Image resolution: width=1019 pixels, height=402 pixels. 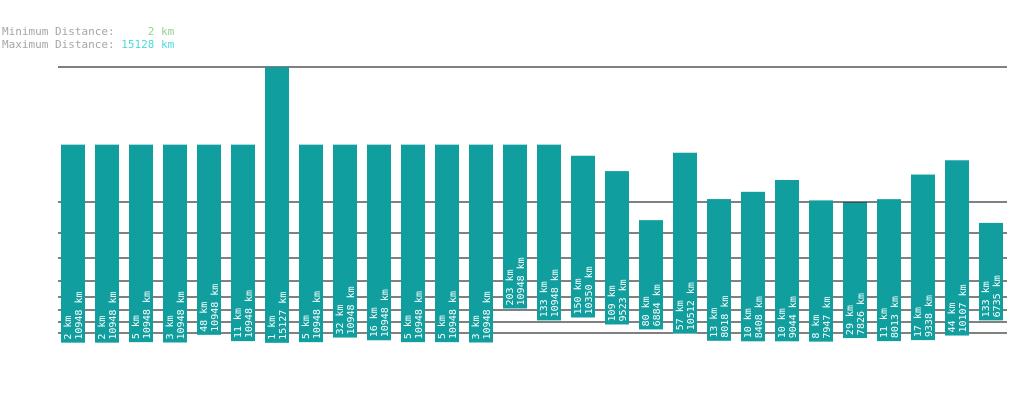 What do you see at coordinates (997, 296) in the screenshot?
I see `bar-end-label: 6735 km` at bounding box center [997, 296].